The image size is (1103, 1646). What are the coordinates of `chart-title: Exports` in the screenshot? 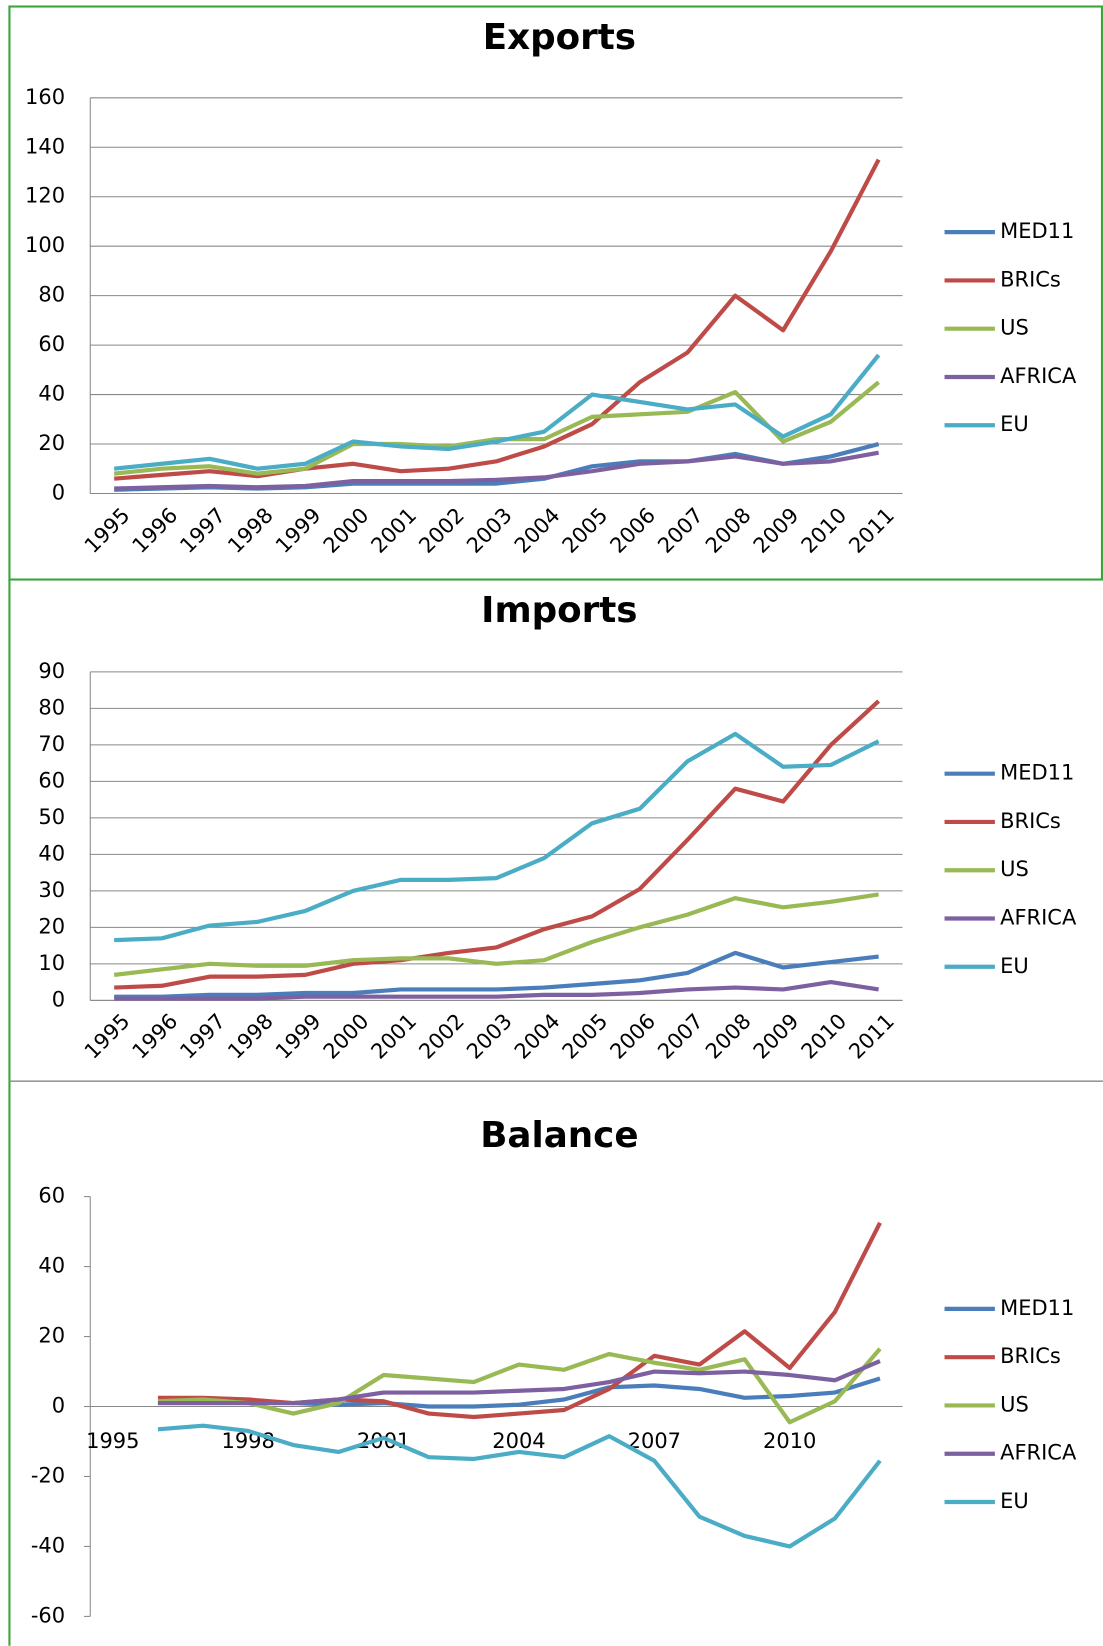 It's located at (559, 37).